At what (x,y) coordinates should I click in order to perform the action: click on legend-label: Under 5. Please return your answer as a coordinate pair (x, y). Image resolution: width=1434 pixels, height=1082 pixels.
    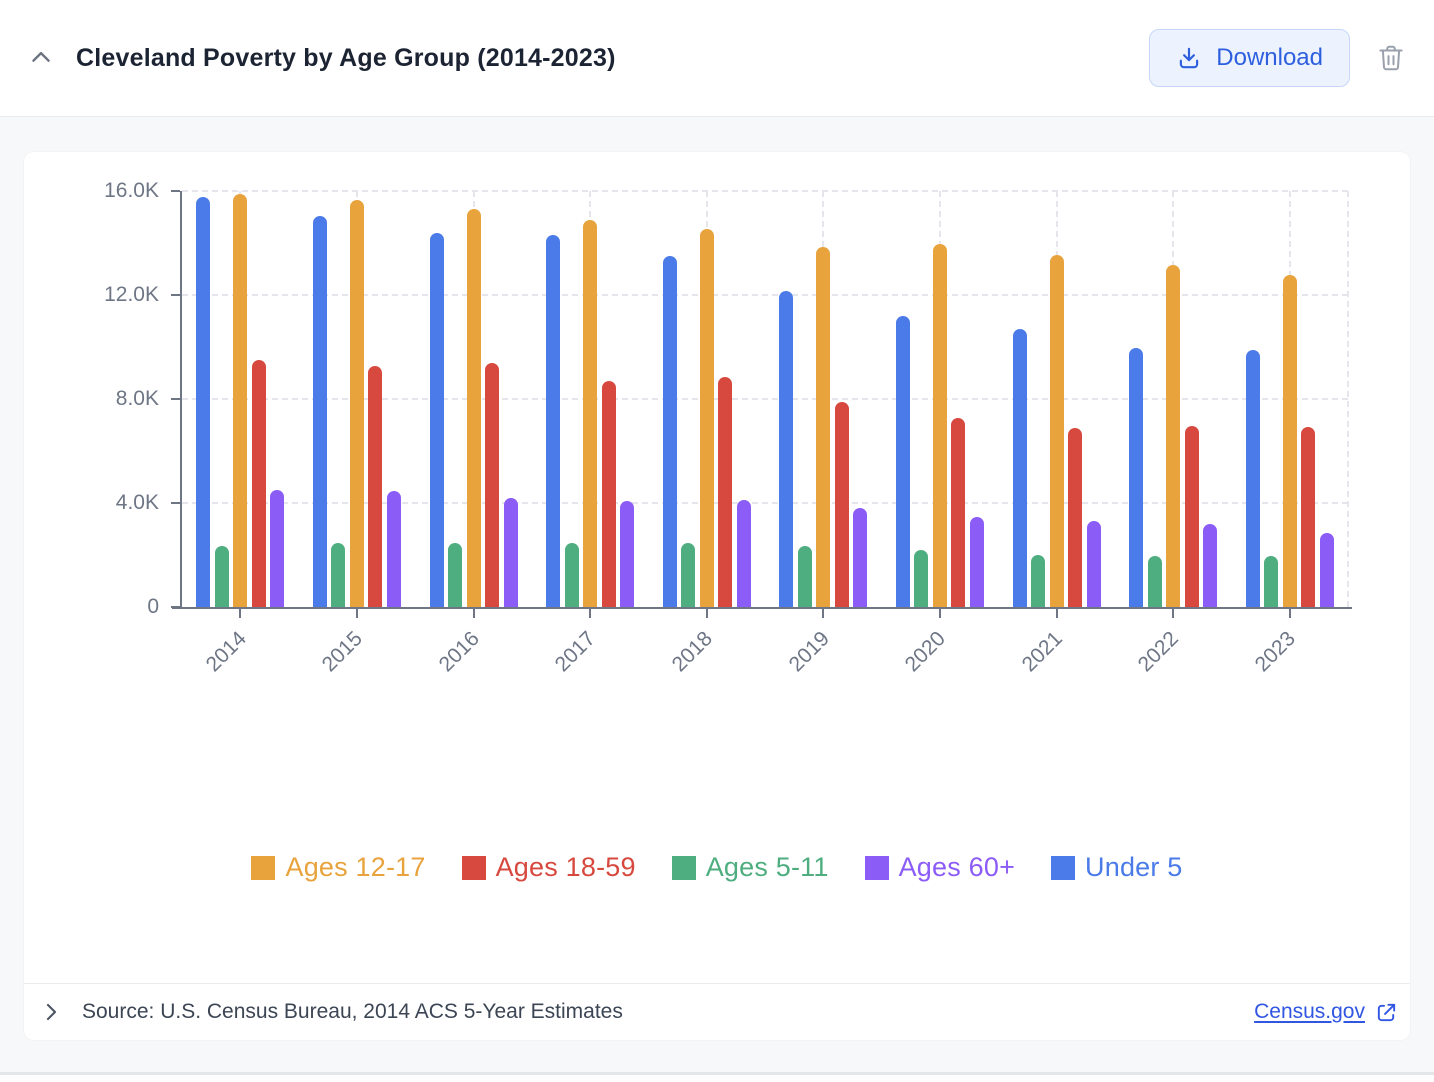
    Looking at the image, I should click on (1134, 867).